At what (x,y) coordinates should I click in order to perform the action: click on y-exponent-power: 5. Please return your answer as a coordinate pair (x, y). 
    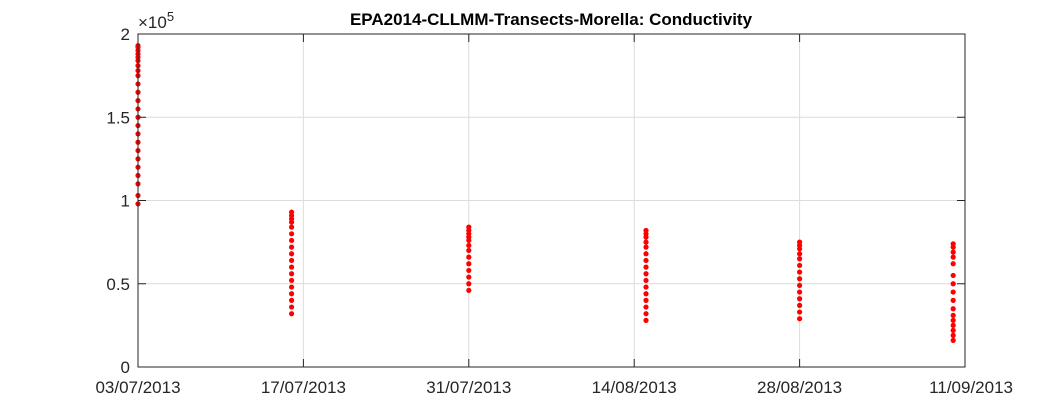
    Looking at the image, I should click on (170, 16).